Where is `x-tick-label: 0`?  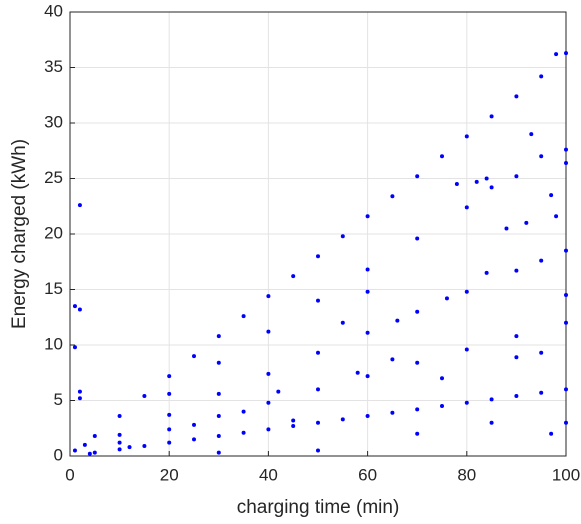
x-tick-label: 0 is located at coordinates (69, 474).